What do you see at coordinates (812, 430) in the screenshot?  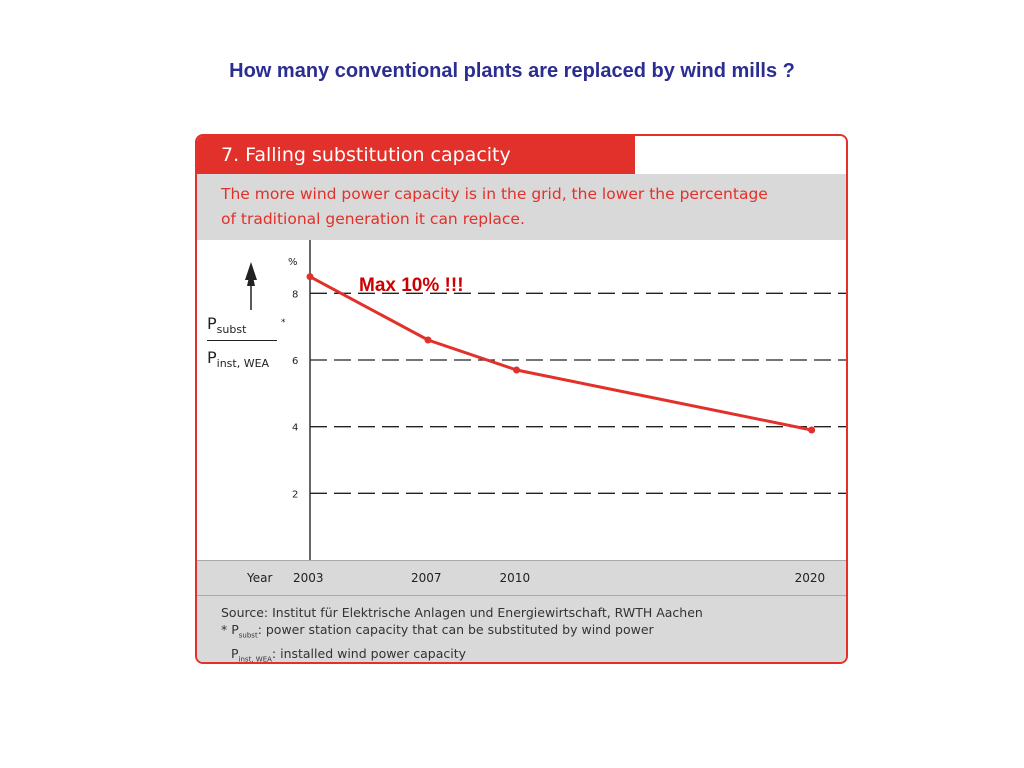 I see `data-point-2020` at bounding box center [812, 430].